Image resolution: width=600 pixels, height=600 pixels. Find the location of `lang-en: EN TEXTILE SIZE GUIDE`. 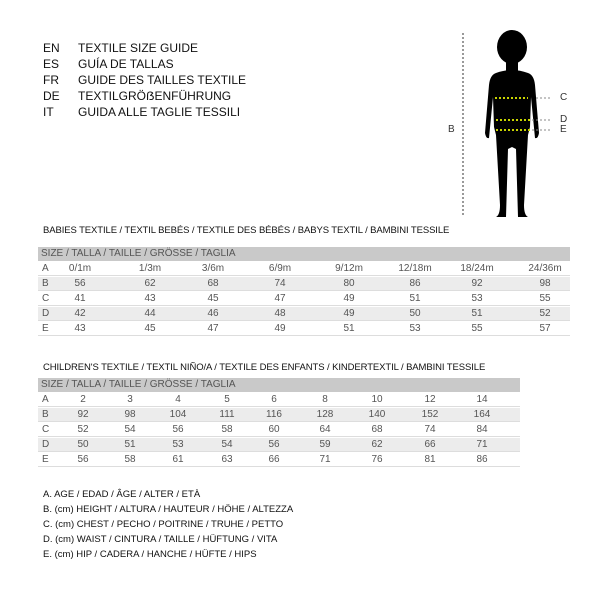

lang-en: EN TEXTILE SIZE GUIDE is located at coordinates (120, 48).